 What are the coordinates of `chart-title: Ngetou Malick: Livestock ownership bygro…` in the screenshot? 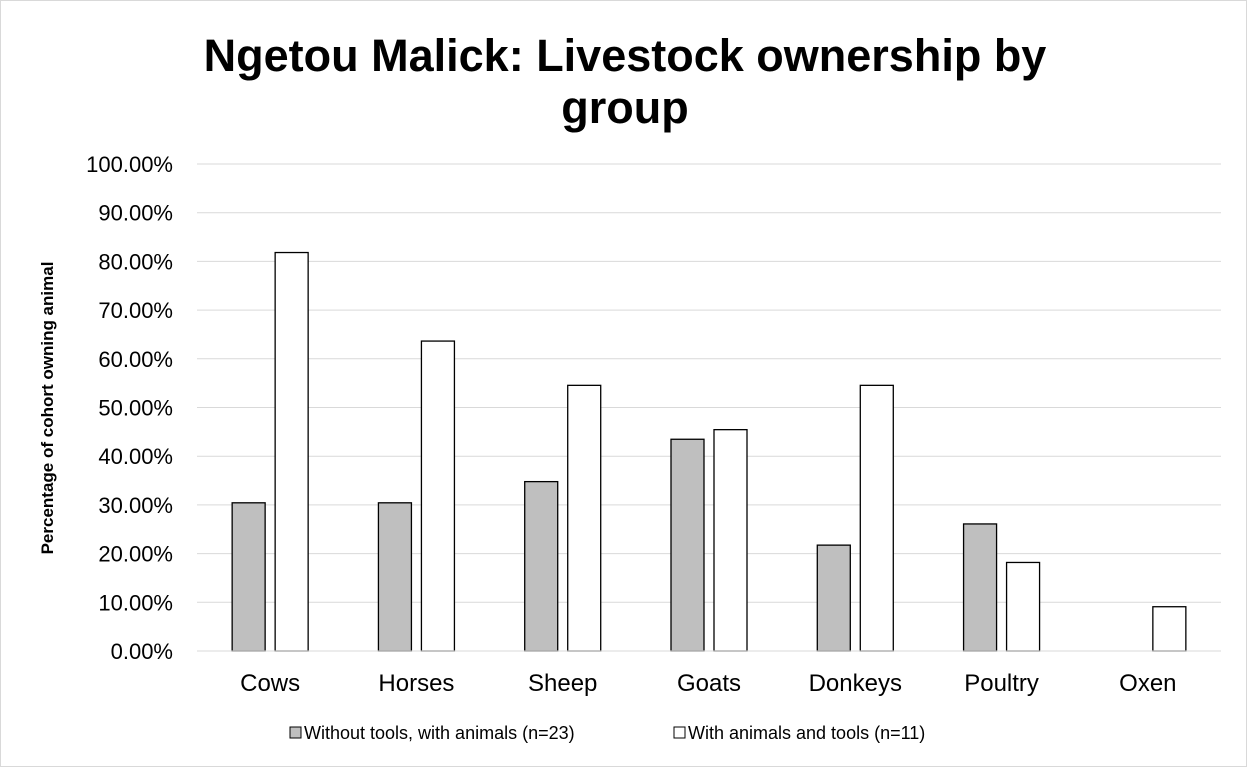 It's located at (625, 81).